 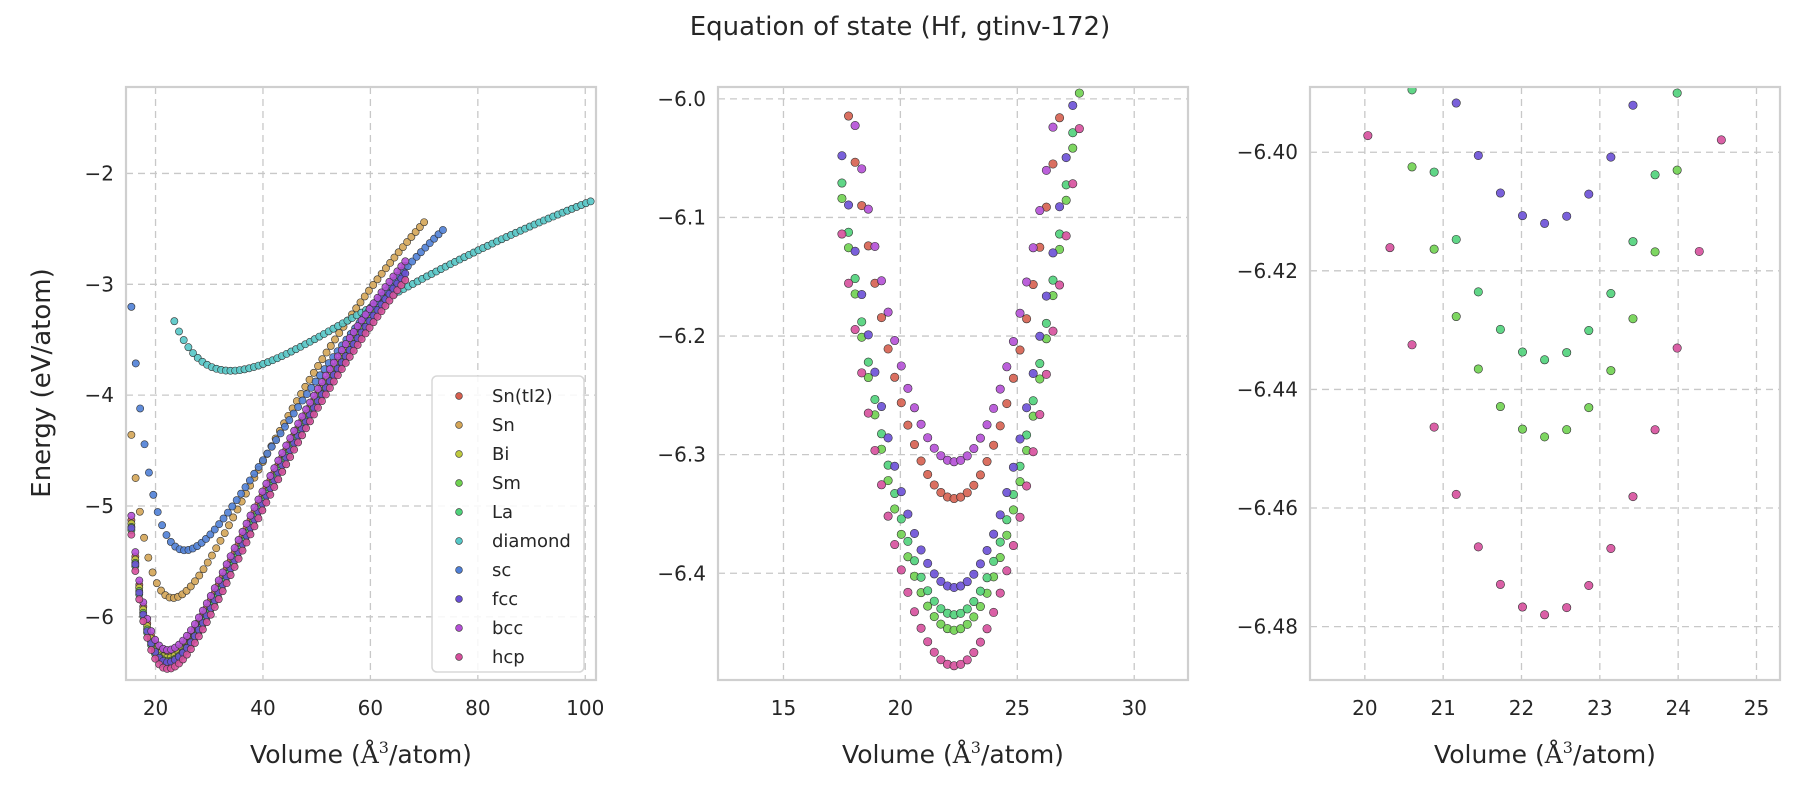 I want to click on y-tick-label: −6.44, so click(x=1267, y=389).